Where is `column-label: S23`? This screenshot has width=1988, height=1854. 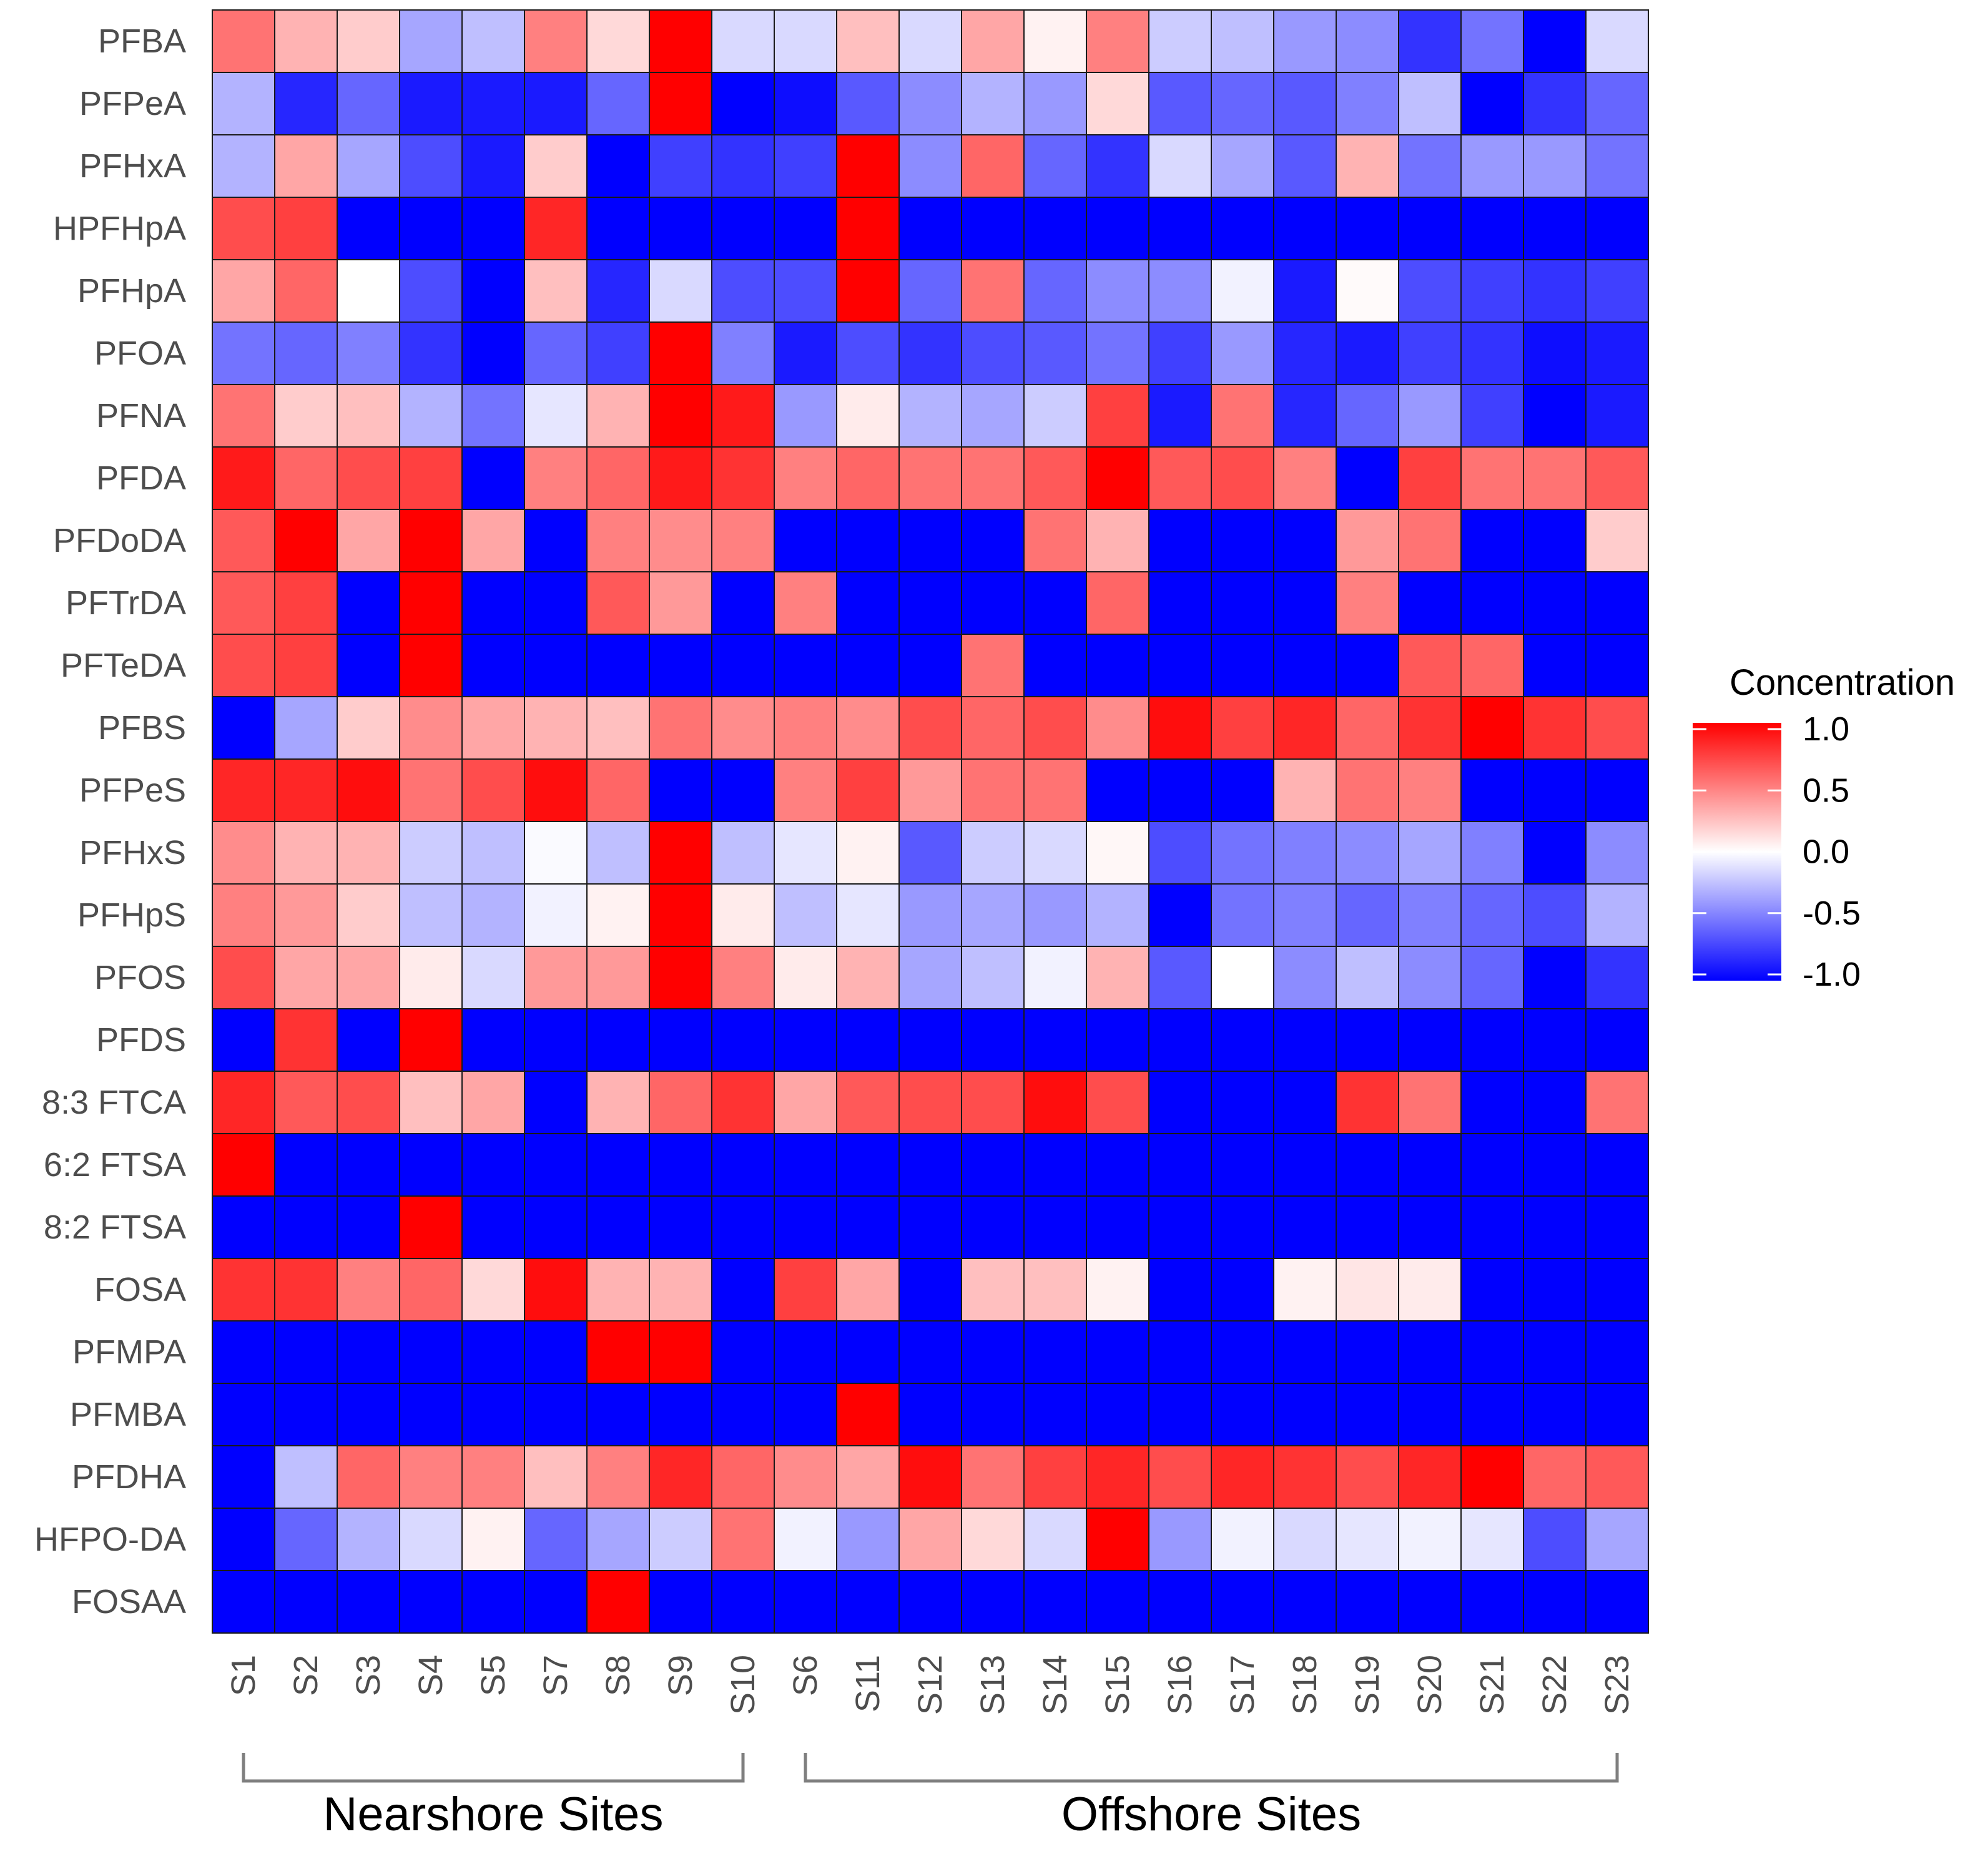 column-label: S23 is located at coordinates (1617, 1685).